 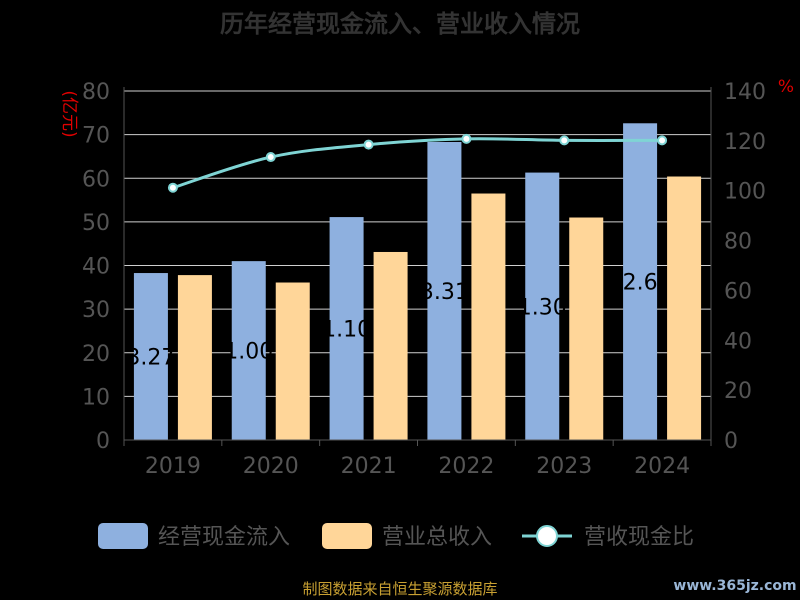 I want to click on bar-value-label: 1.10, so click(x=346, y=330).